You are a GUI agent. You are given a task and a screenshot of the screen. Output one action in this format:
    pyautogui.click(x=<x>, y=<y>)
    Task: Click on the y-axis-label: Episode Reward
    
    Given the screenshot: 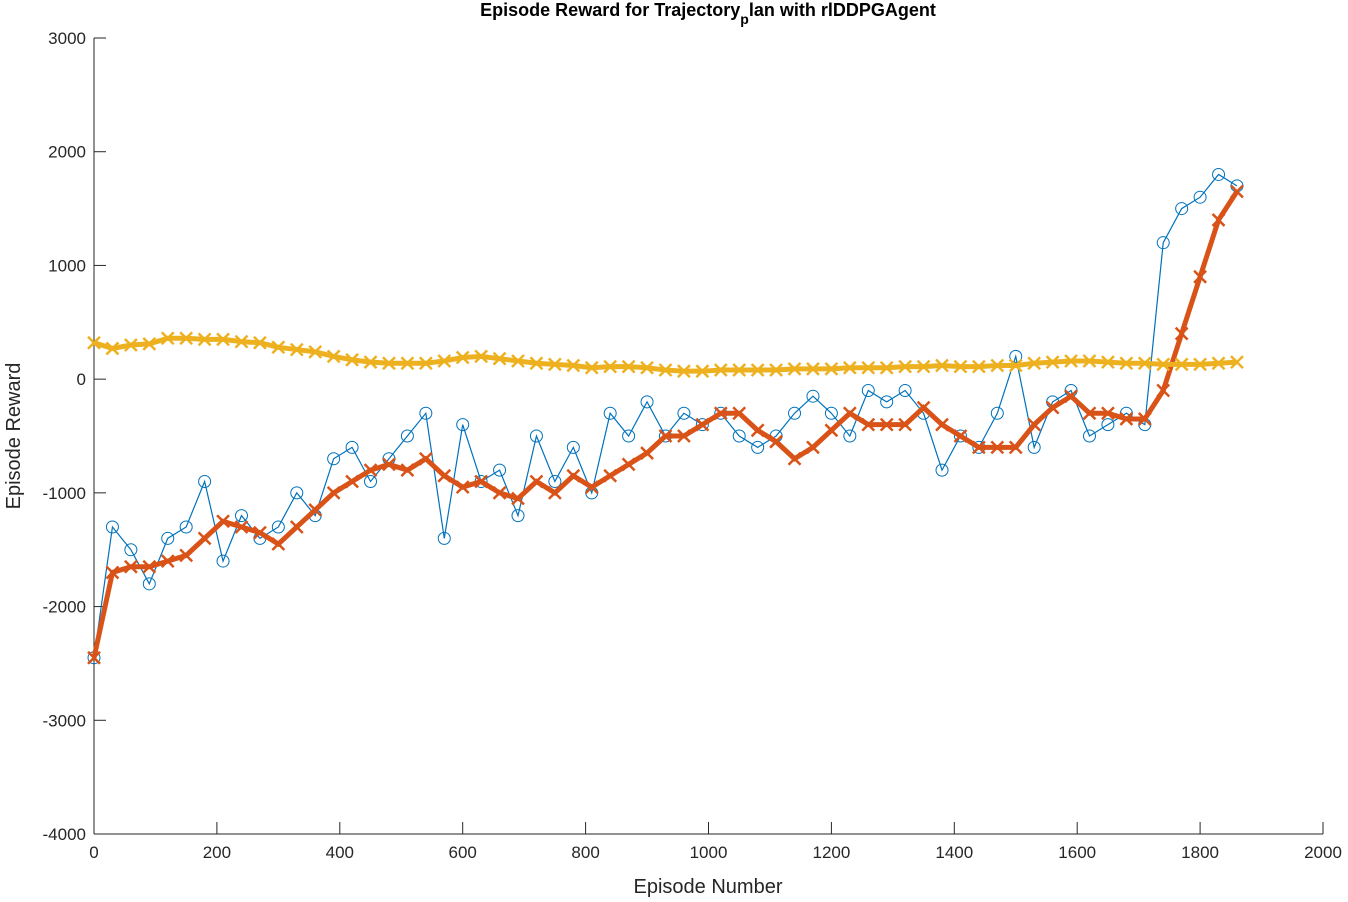 What is the action you would take?
    pyautogui.click(x=14, y=436)
    